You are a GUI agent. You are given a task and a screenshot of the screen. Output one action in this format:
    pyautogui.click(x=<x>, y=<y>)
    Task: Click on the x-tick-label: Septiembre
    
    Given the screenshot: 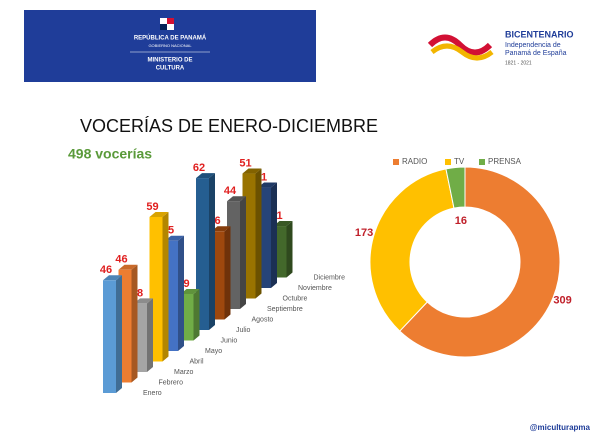 What is the action you would take?
    pyautogui.click(x=285, y=309)
    